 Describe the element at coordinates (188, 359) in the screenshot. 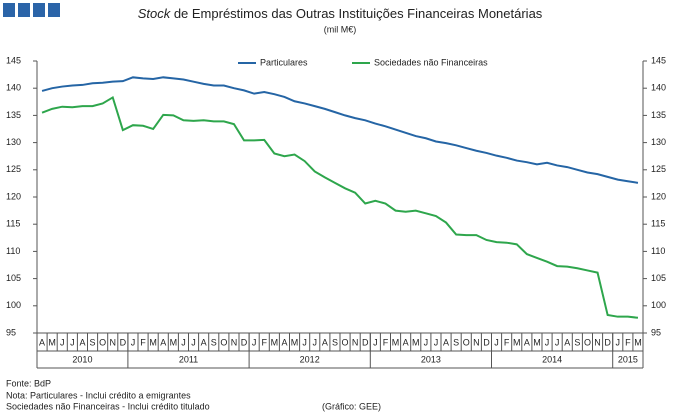

I see `year-label: 2011` at that location.